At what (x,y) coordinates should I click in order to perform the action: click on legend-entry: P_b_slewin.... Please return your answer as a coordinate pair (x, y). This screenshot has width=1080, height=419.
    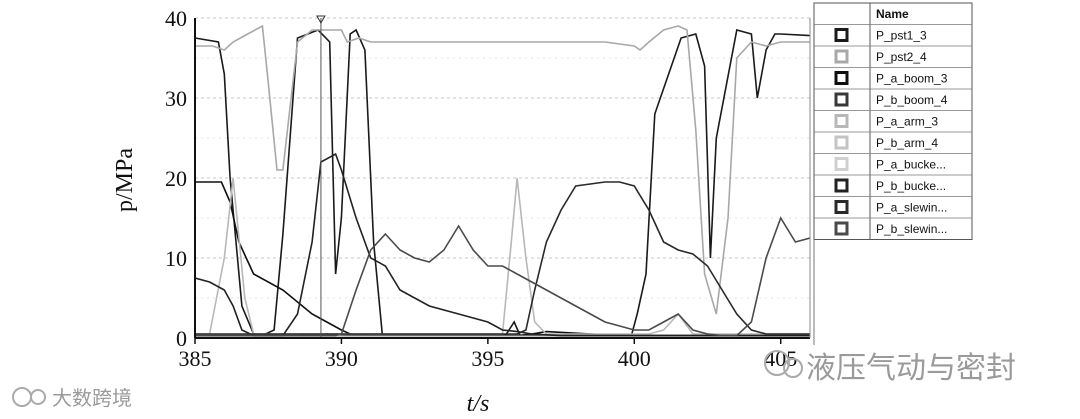
    Looking at the image, I should click on (911, 229).